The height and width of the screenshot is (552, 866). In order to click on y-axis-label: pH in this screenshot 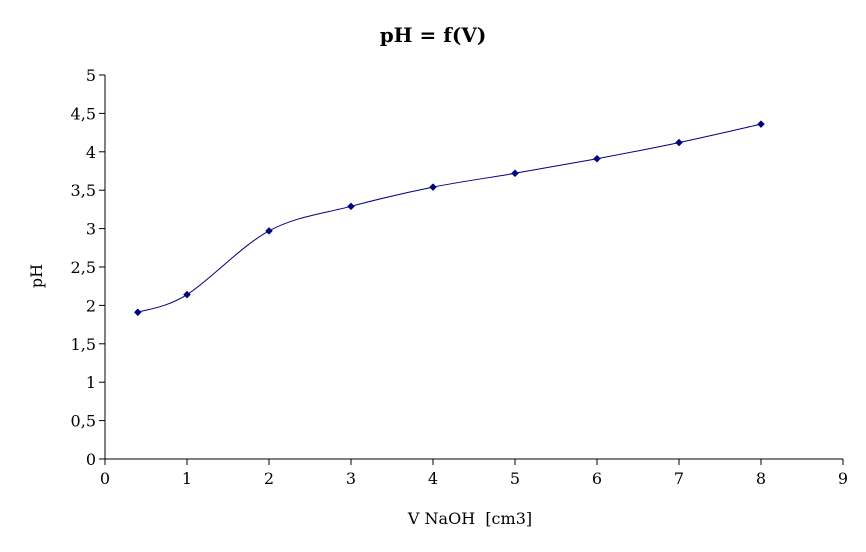, I will do `click(36, 276)`.